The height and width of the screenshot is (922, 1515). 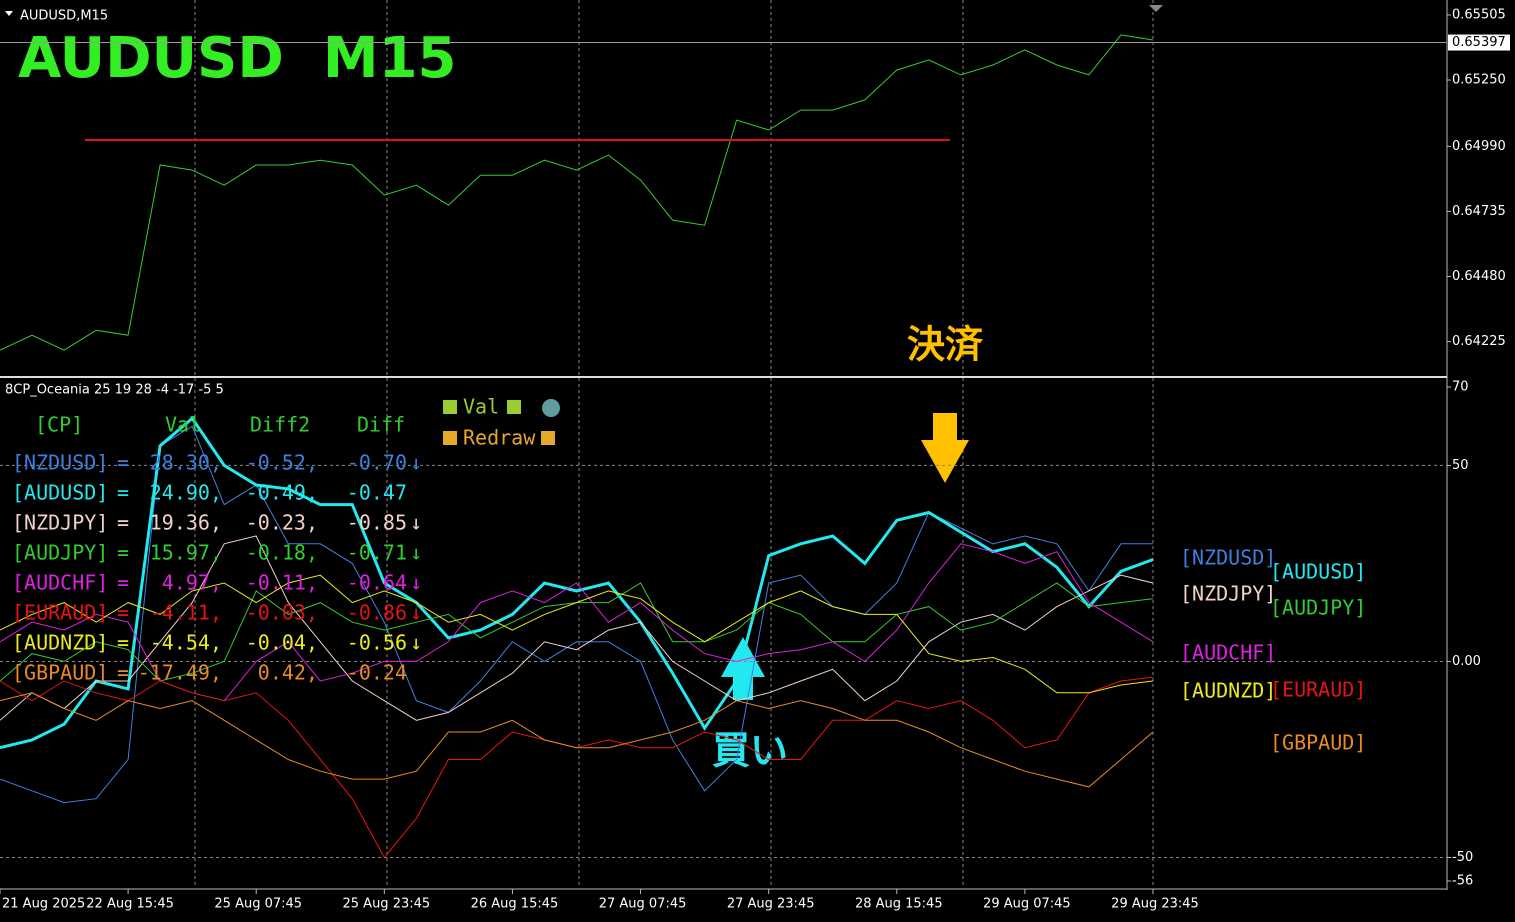 What do you see at coordinates (282, 583) in the screenshot?
I see `table-diff2: -0.11,` at bounding box center [282, 583].